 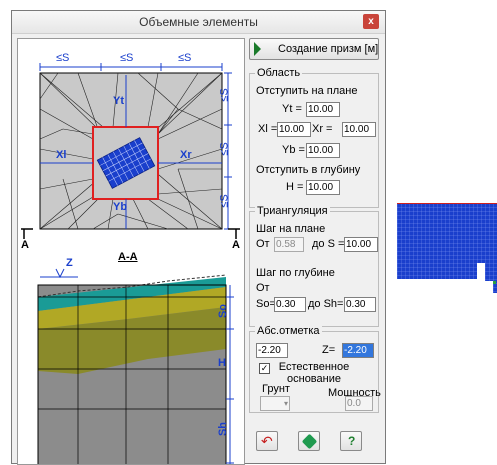 What do you see at coordinates (236, 245) in the screenshot?
I see `section-marker-right: A` at bounding box center [236, 245].